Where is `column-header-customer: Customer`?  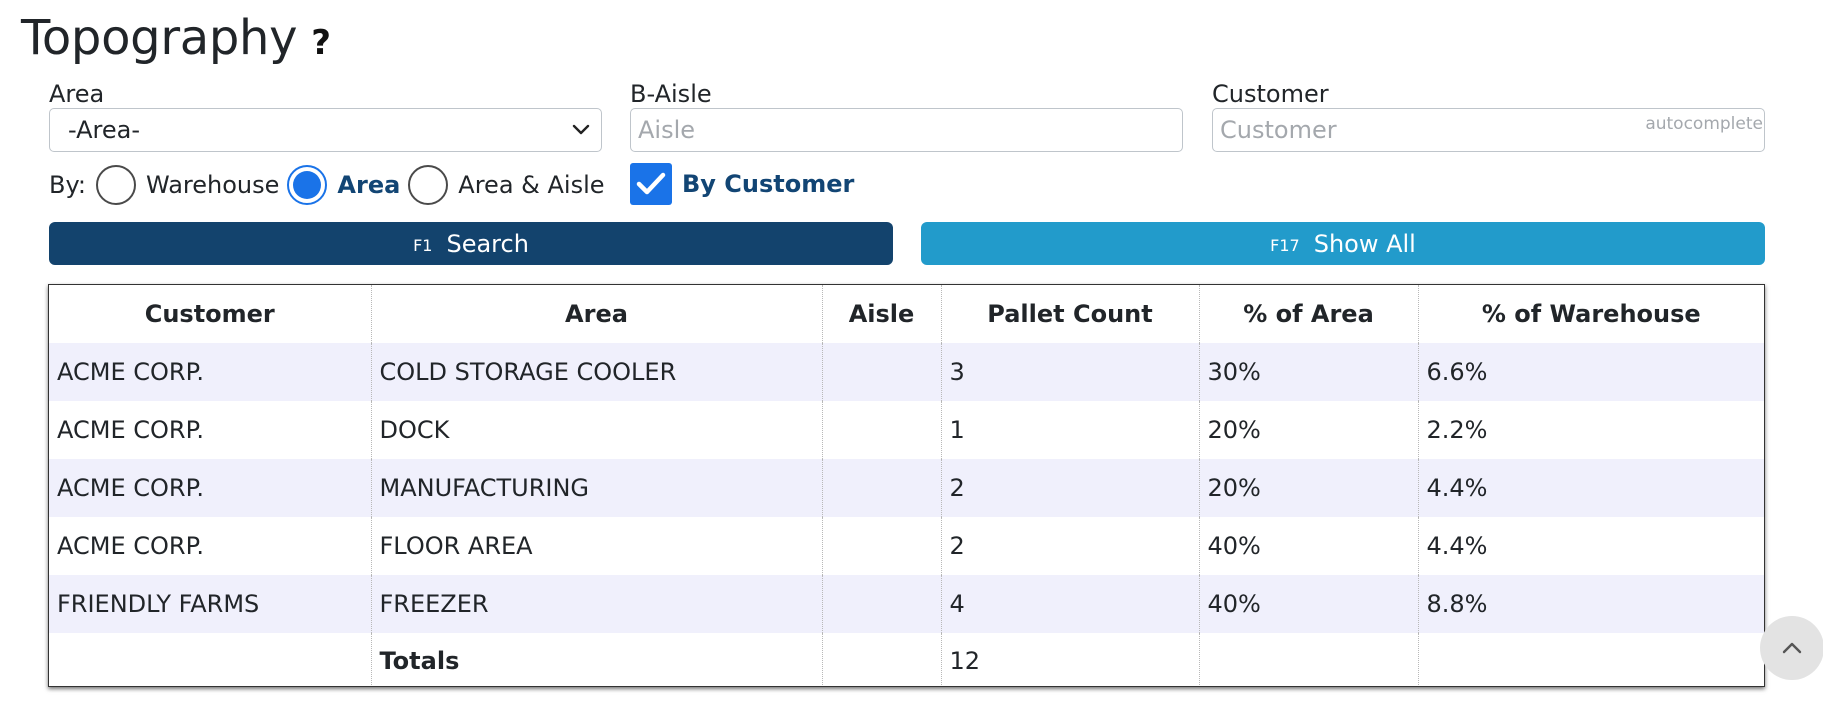
column-header-customer: Customer is located at coordinates (210, 314).